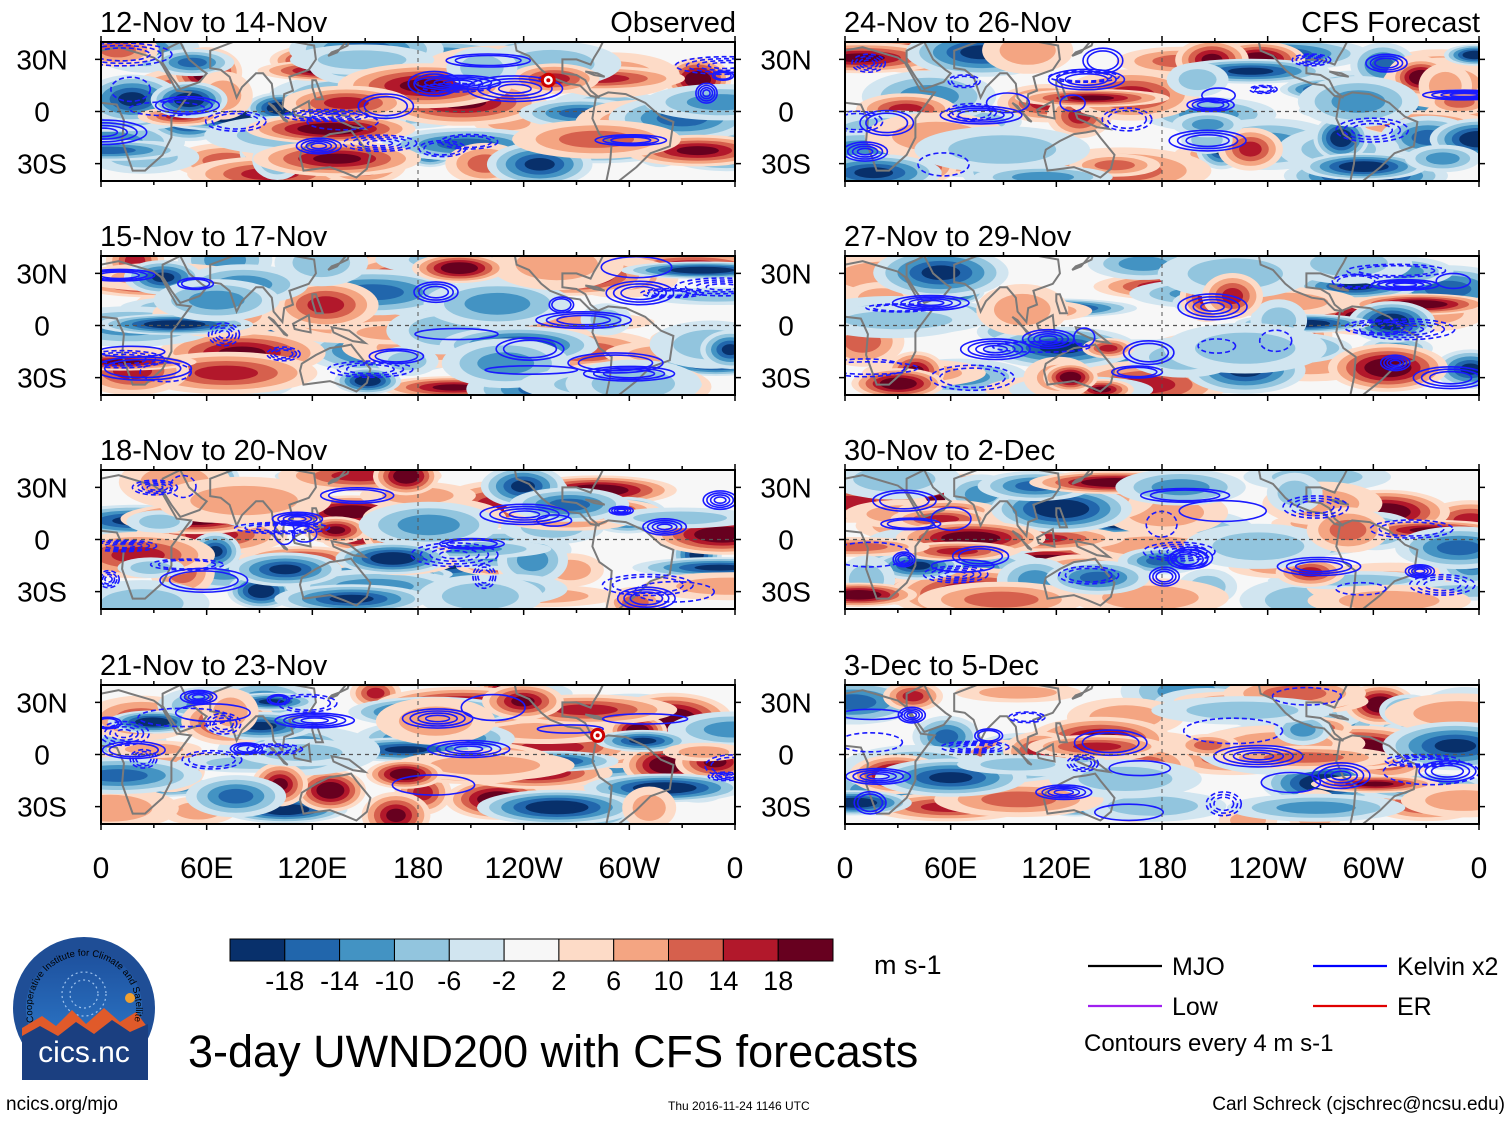 This screenshot has width=1510, height=1121. Describe the element at coordinates (908, 965) in the screenshot. I see `colorbar-units: m s-1` at that location.